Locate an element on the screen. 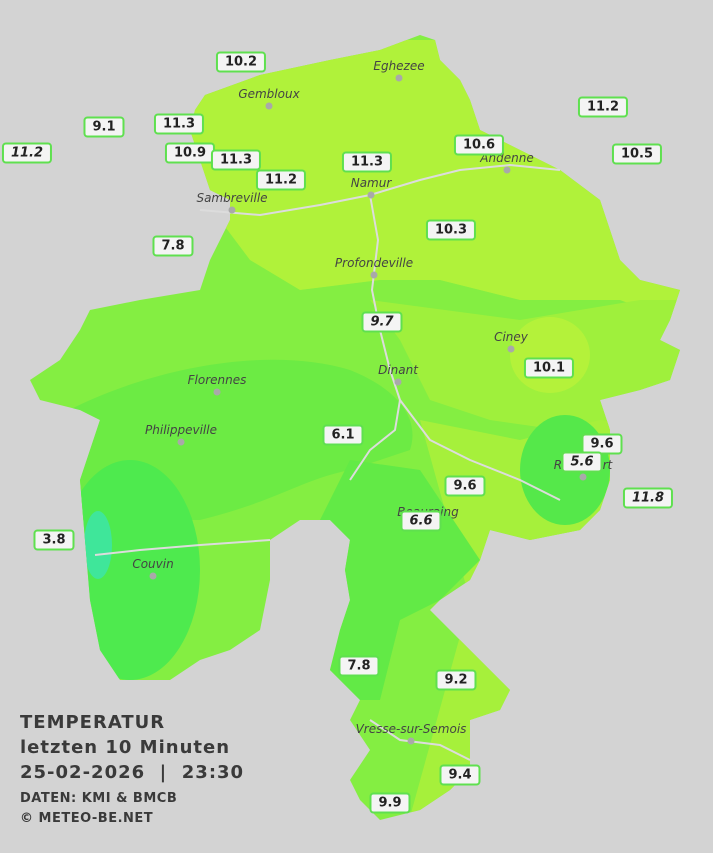  temp-label: 9.2 is located at coordinates (456, 680).